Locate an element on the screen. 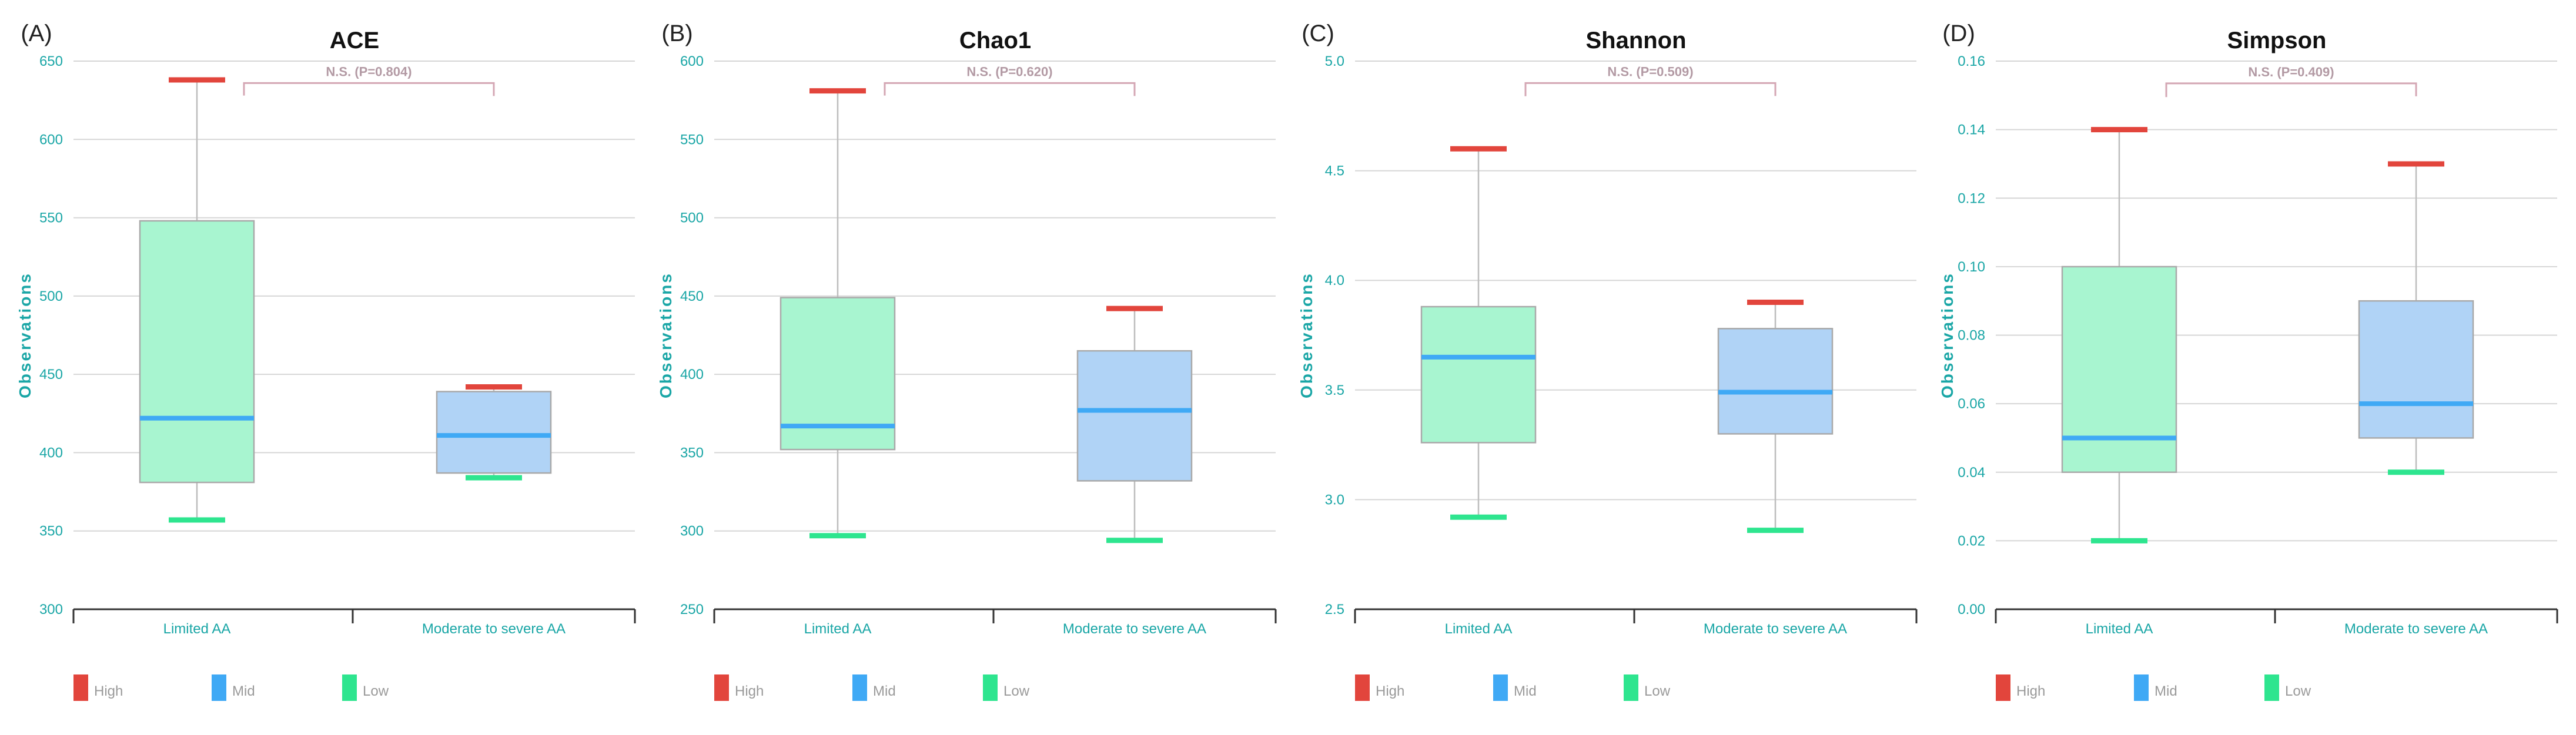  y-tick-label: 0.10 is located at coordinates (1971, 267).